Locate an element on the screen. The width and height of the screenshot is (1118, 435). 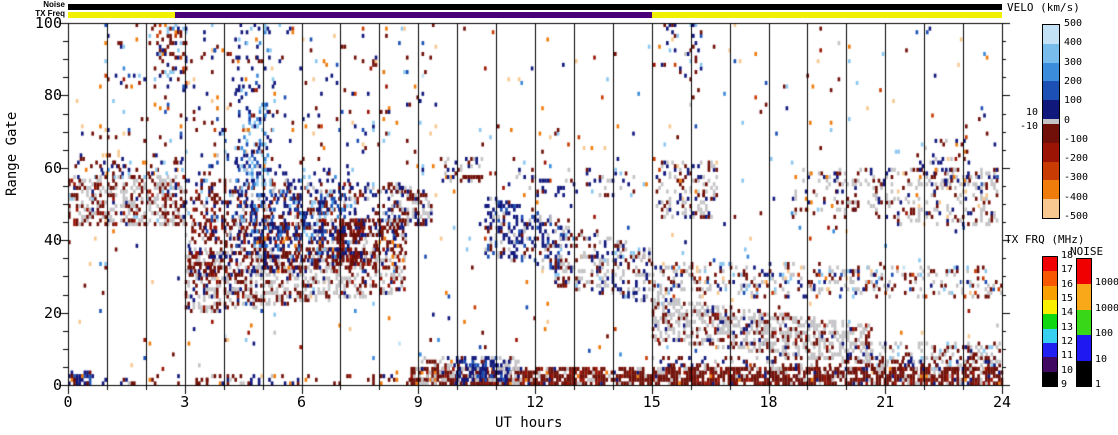
velocity-colorbar is located at coordinates (1051, 121).